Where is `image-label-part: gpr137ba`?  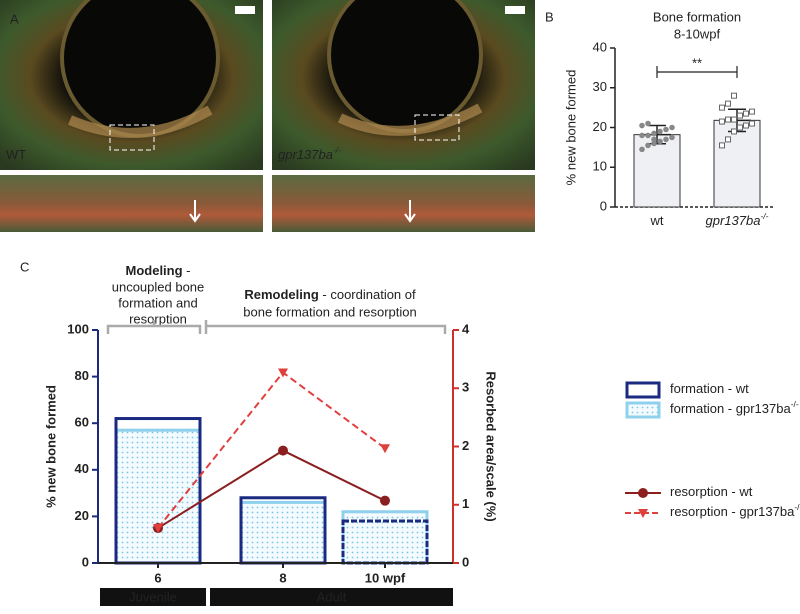 image-label-part: gpr137ba is located at coordinates (305, 154).